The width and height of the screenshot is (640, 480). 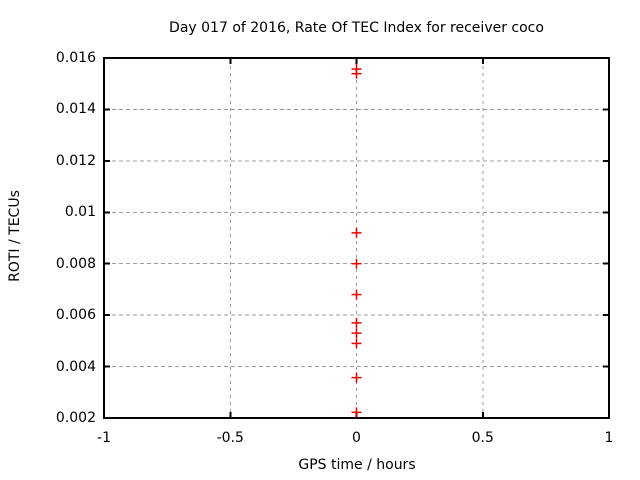 I want to click on y-tick-label: 0.014, so click(x=75, y=109).